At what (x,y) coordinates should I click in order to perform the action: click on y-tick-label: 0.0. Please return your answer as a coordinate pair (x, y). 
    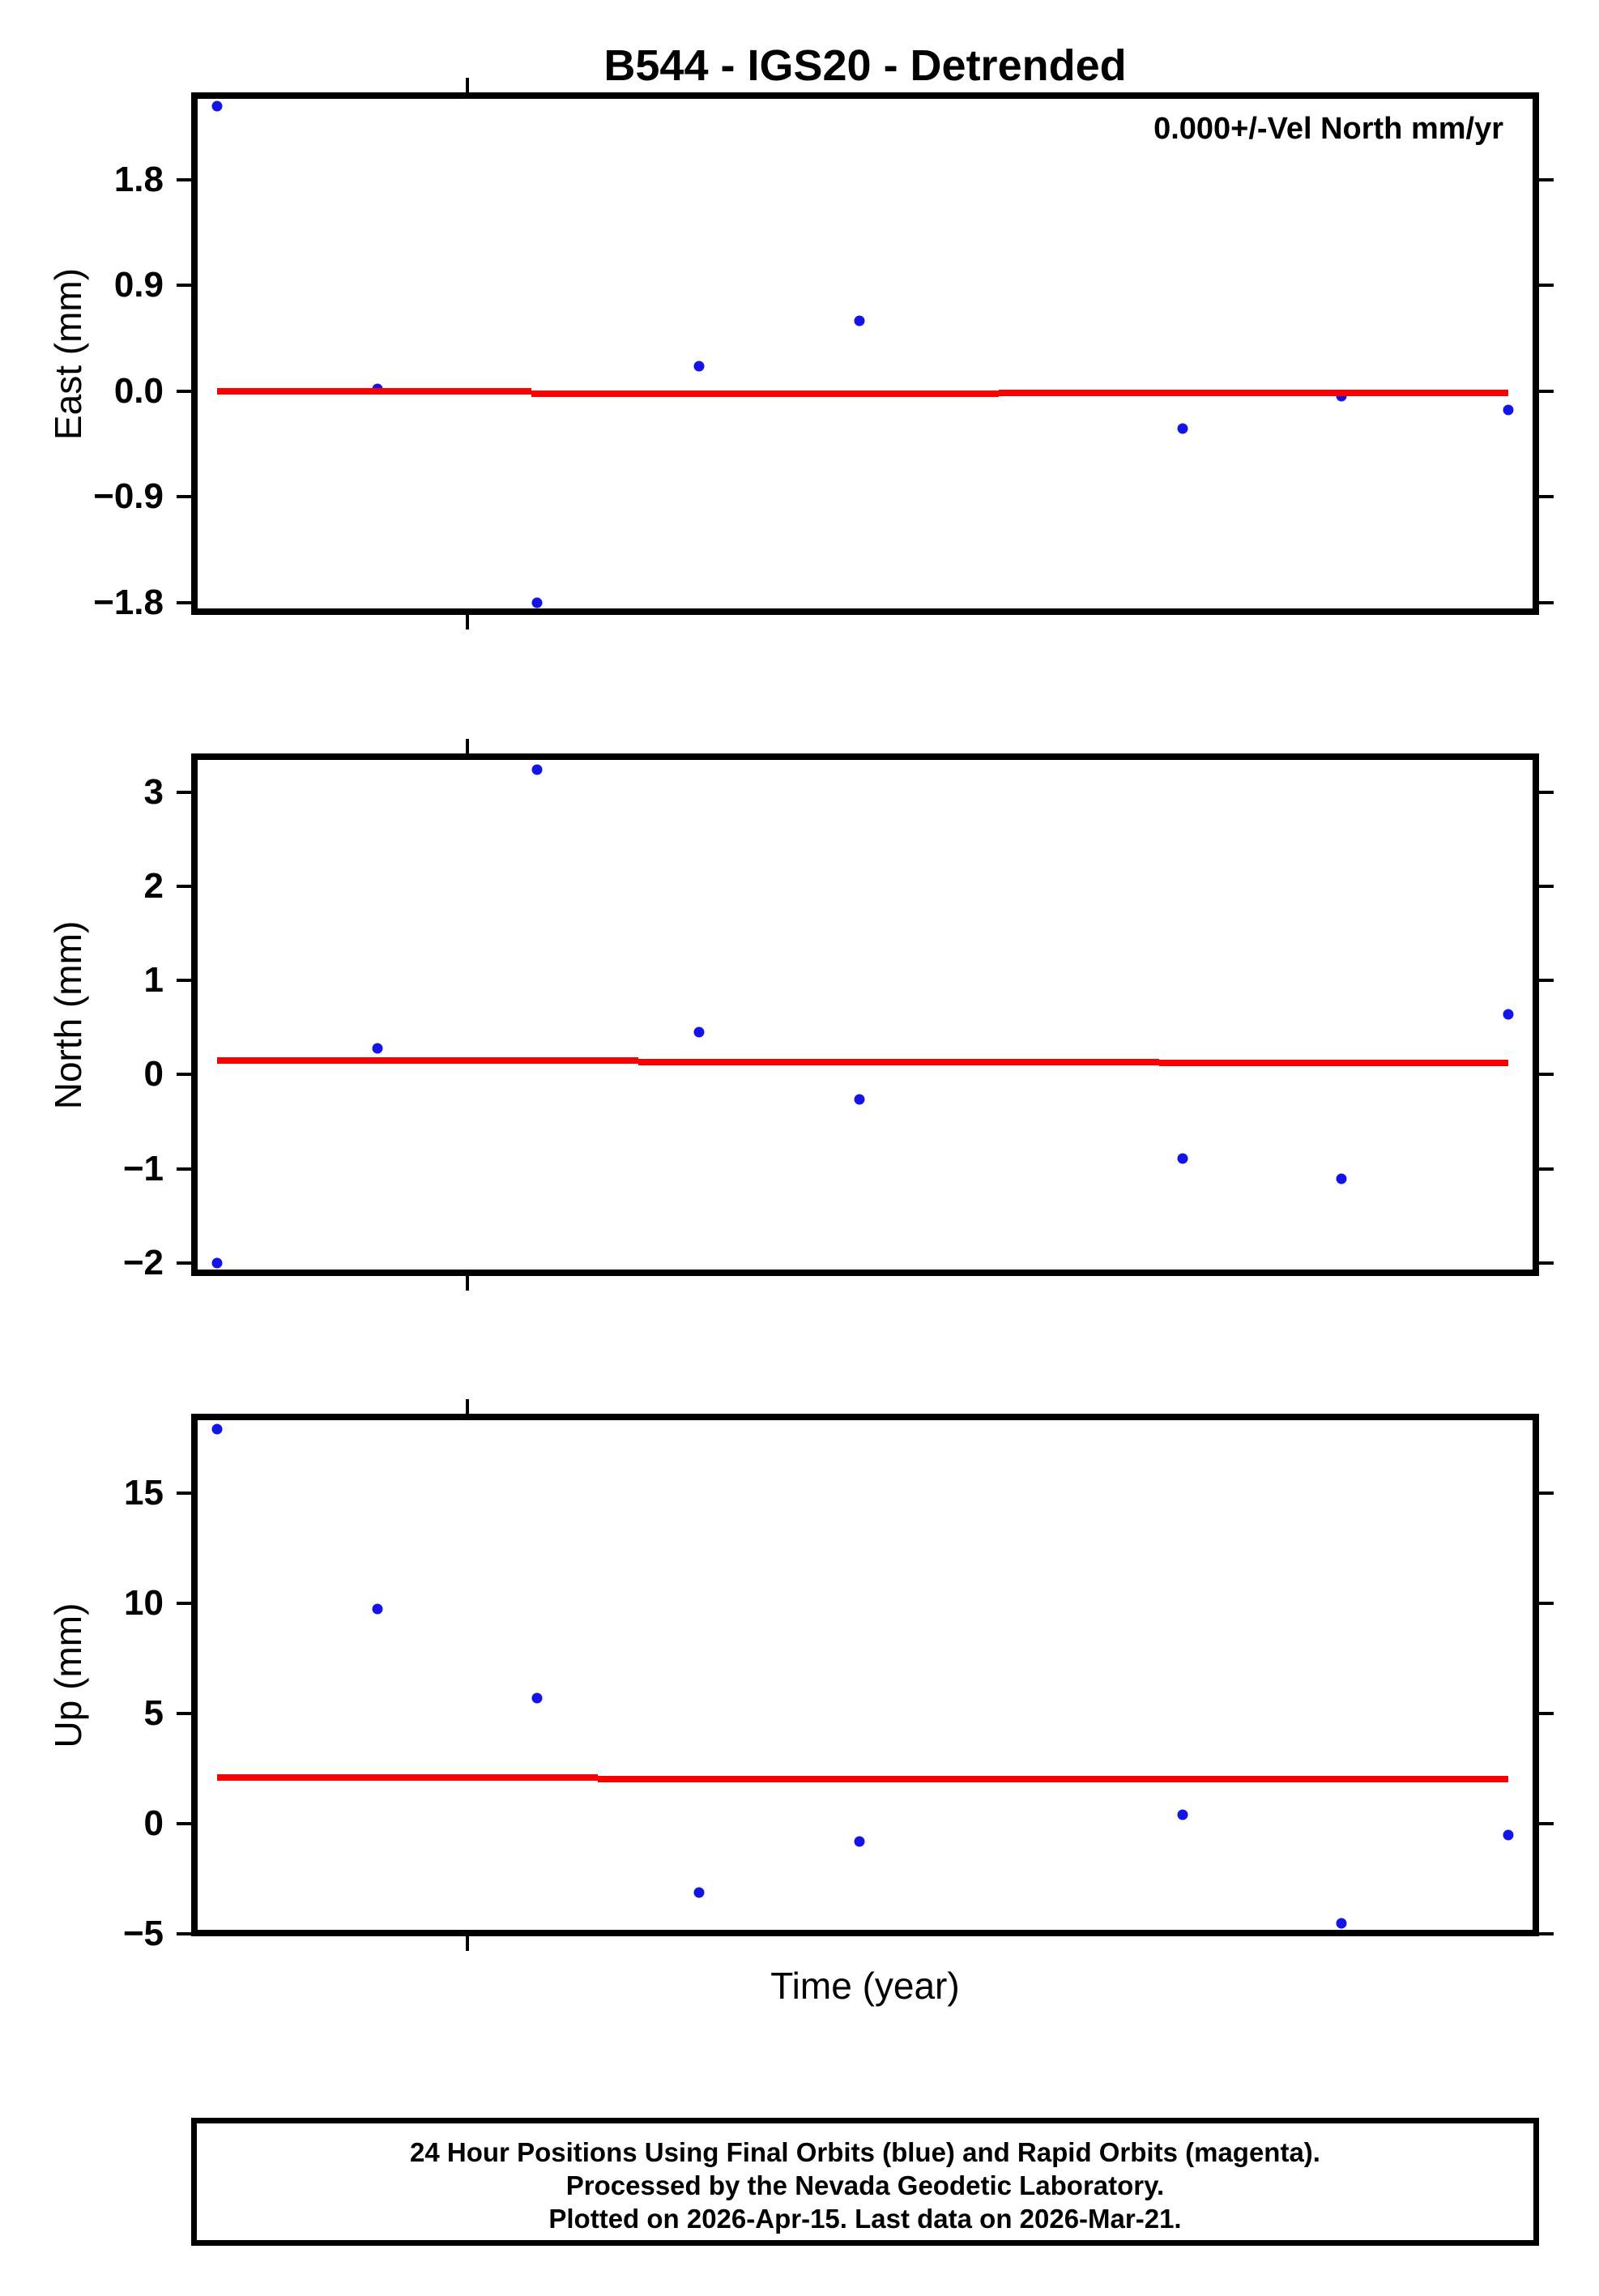
    Looking at the image, I should click on (138, 391).